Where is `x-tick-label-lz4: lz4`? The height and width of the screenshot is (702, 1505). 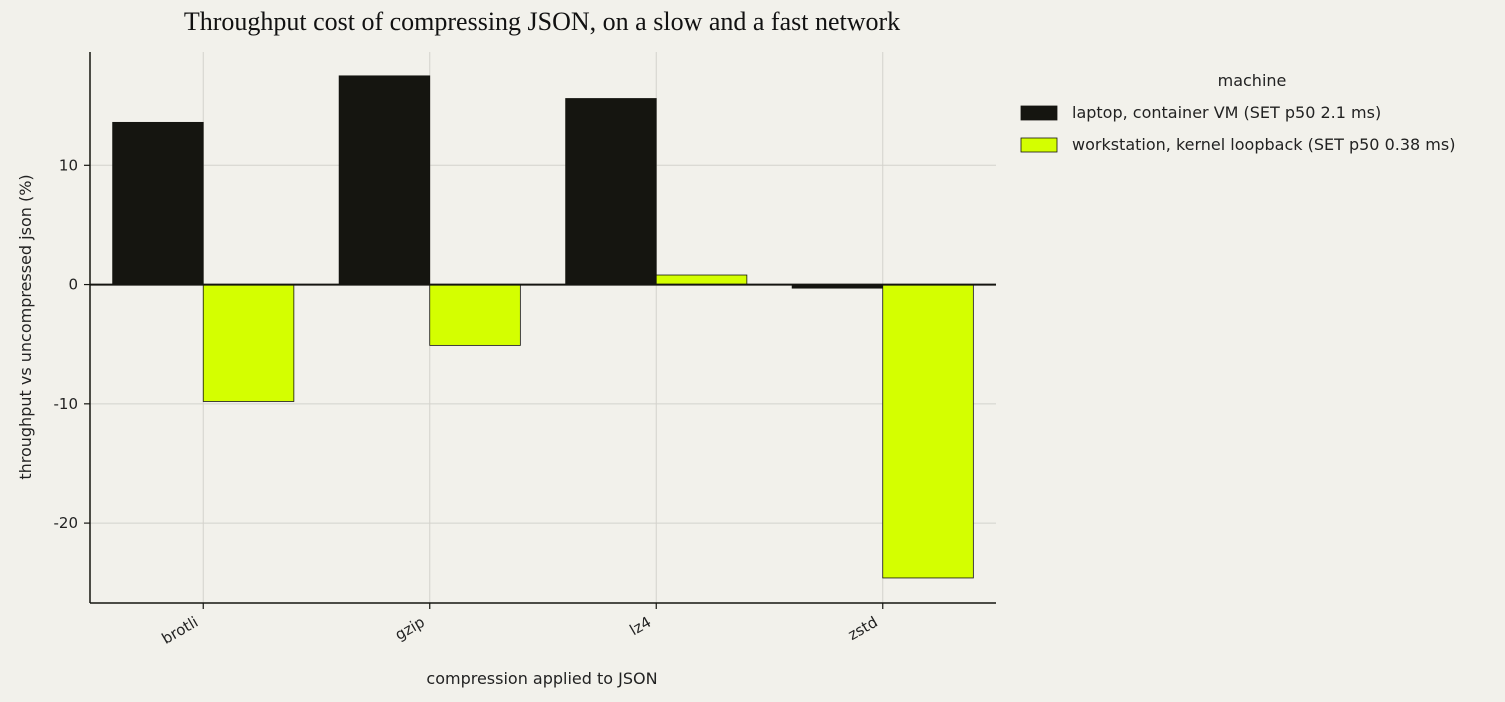 x-tick-label-lz4: lz4 is located at coordinates (641, 626).